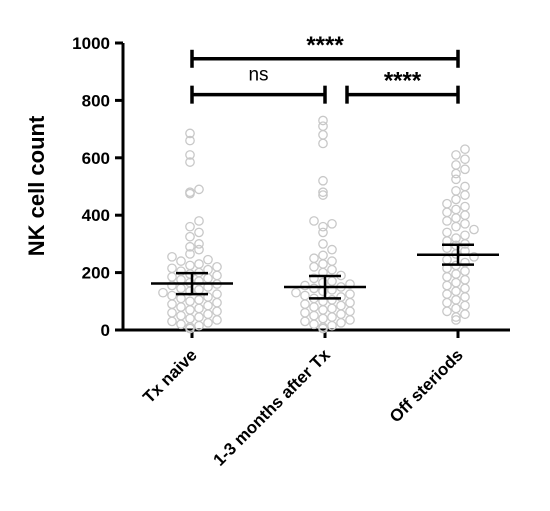  What do you see at coordinates (325, 68) in the screenshot?
I see `significance-brackets: **** ns ****` at bounding box center [325, 68].